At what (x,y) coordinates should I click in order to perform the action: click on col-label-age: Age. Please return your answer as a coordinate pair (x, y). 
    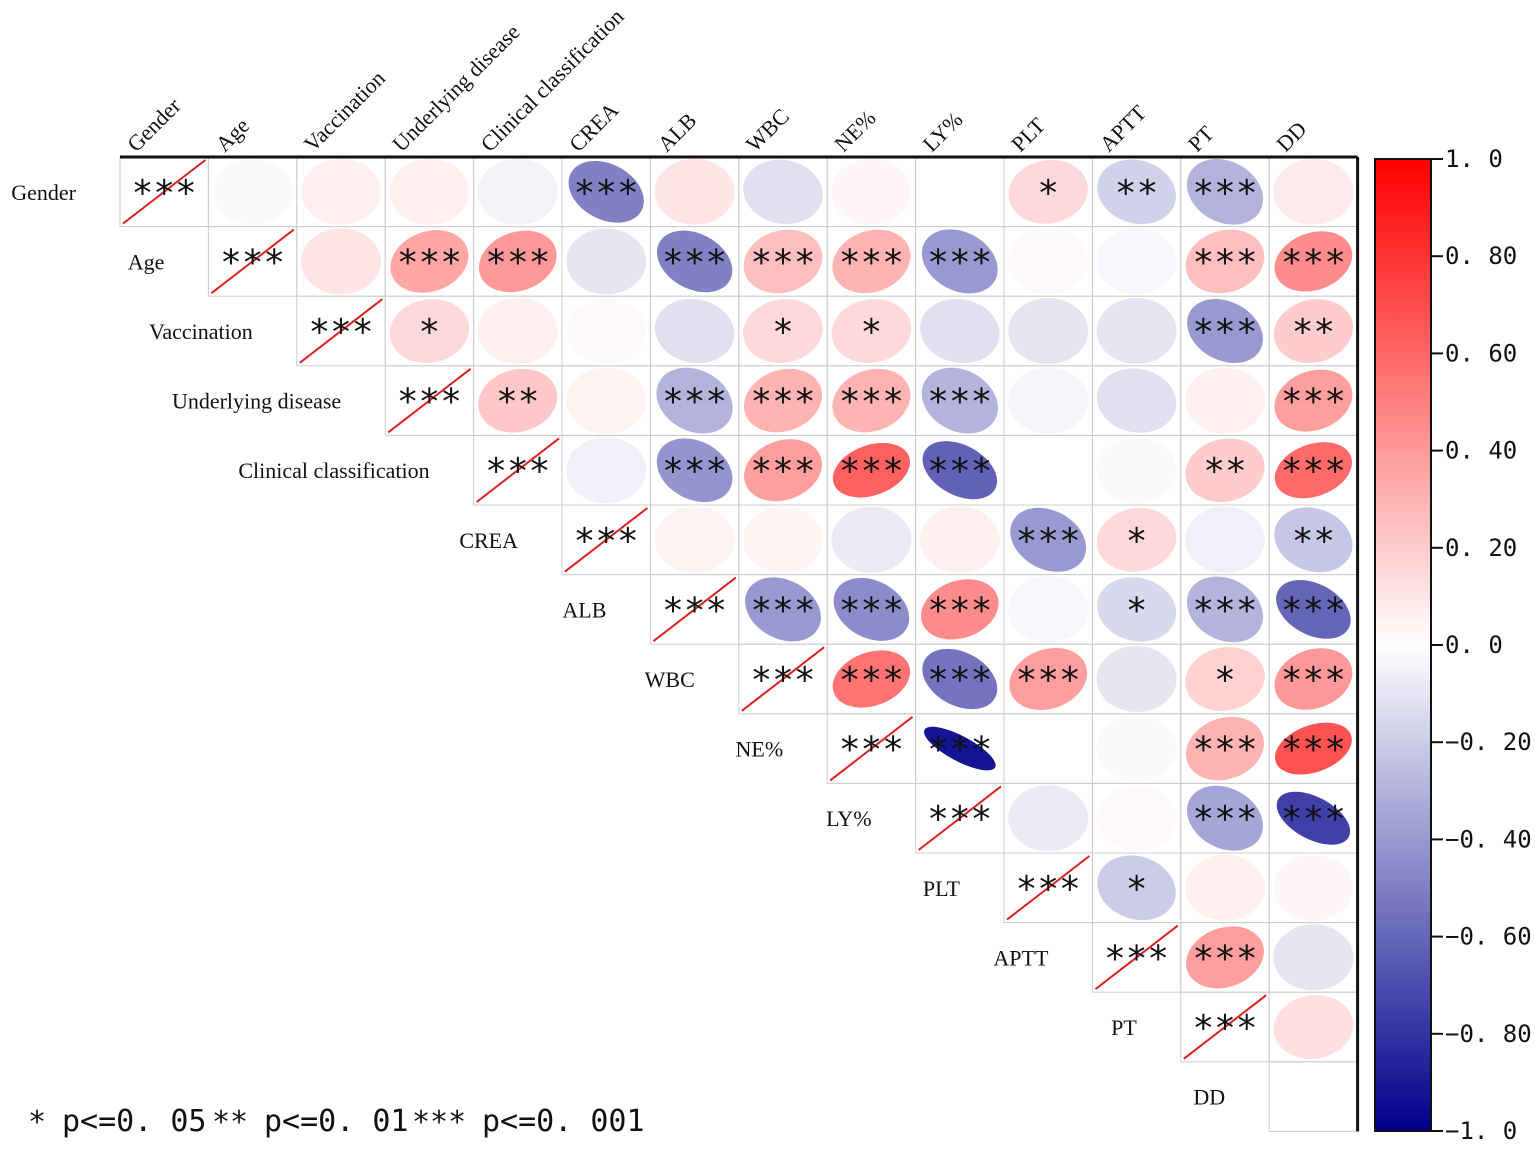
    Looking at the image, I should click on (232, 135).